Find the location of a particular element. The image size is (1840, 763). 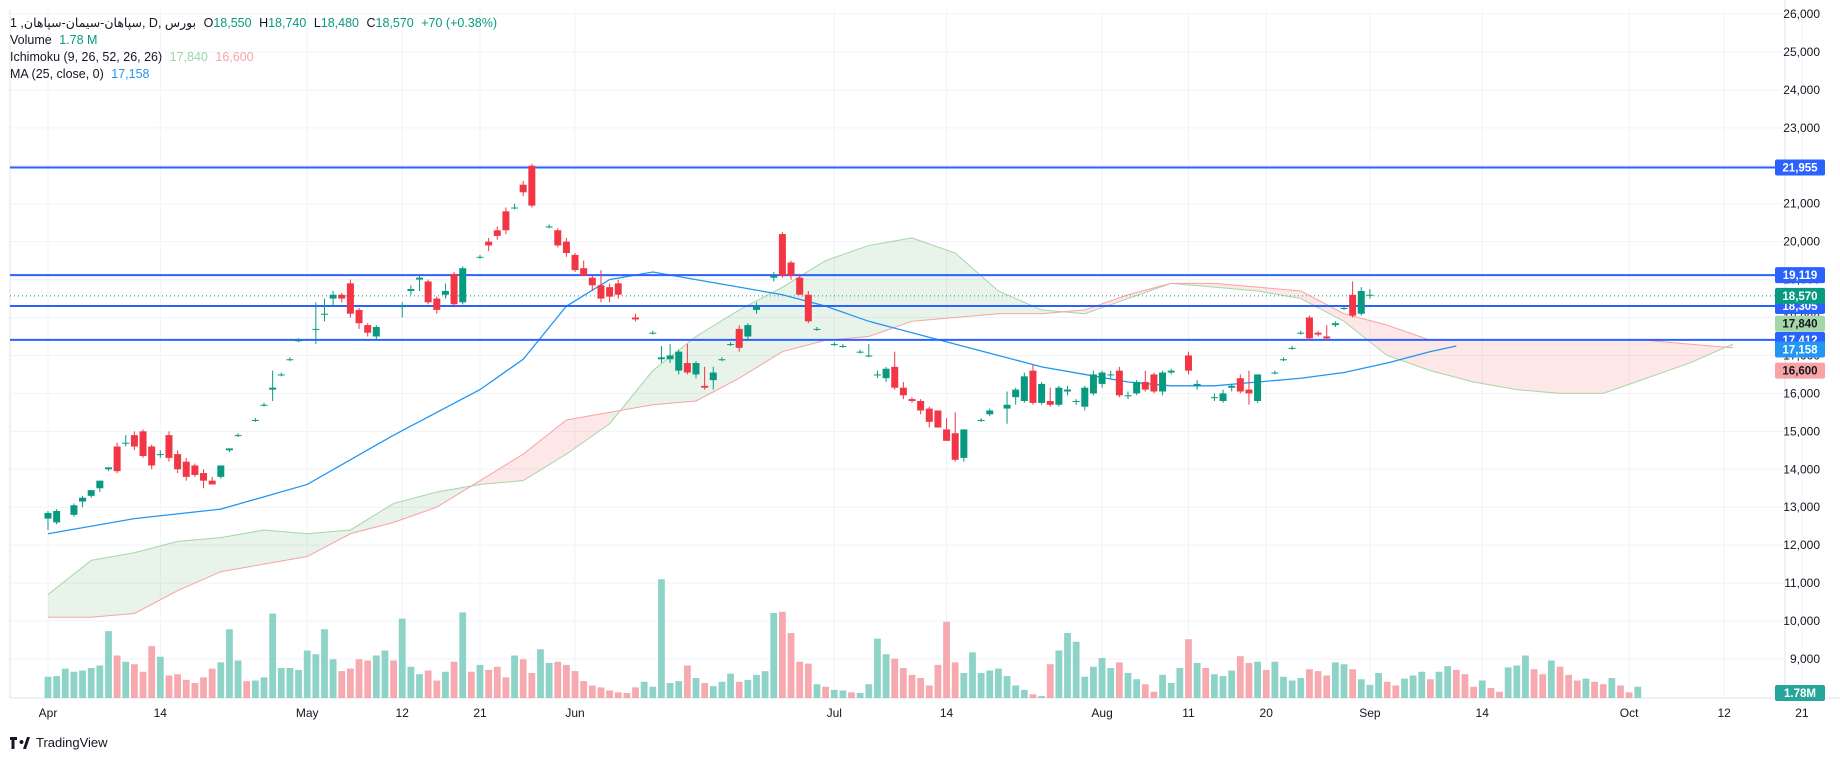

ma-legend: MA (25, close, 0) 17,158 is located at coordinates (255, 74).